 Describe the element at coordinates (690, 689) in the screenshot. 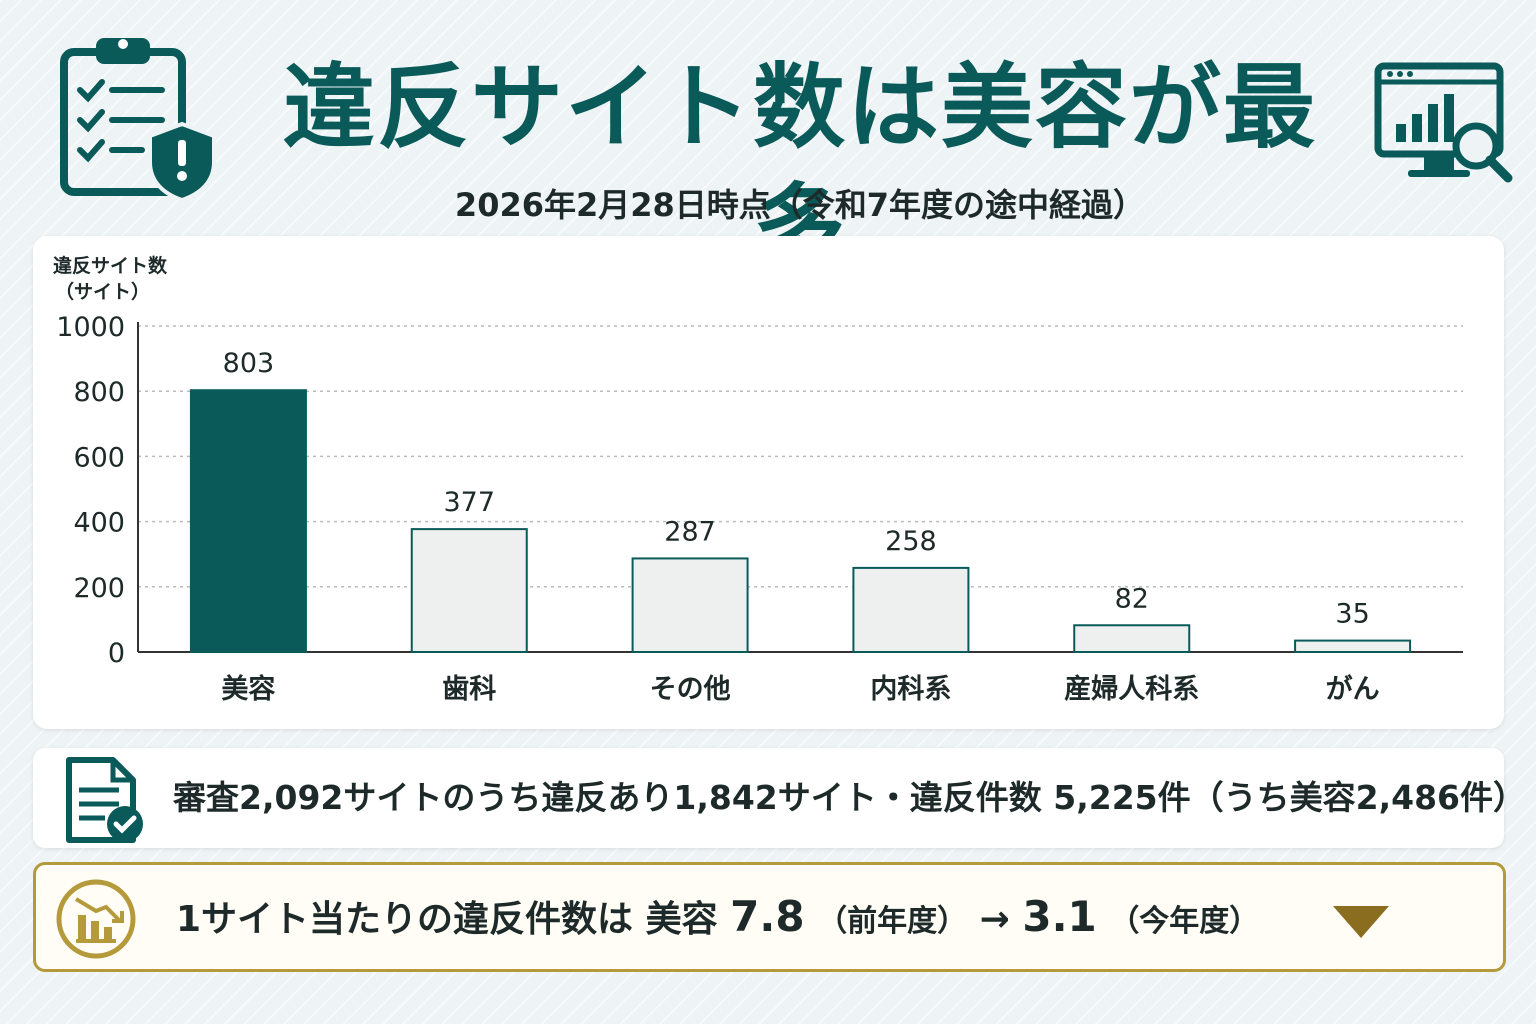

I see `x-category-label: その他` at that location.